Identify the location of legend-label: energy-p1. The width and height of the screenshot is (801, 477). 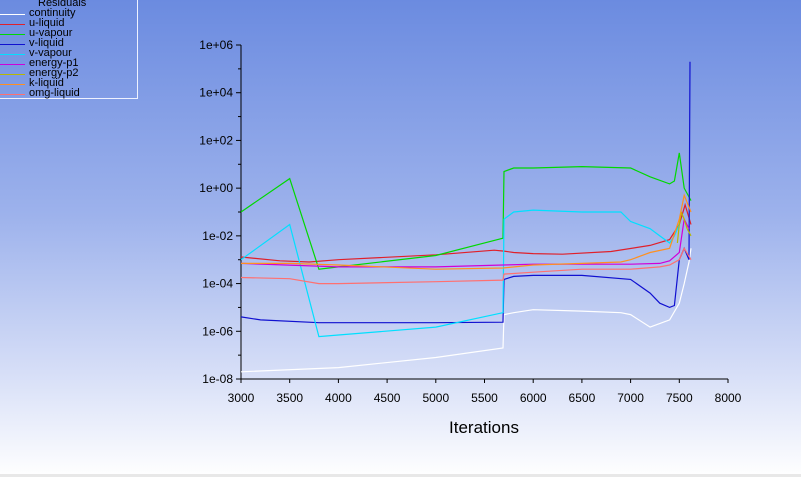
(54, 63).